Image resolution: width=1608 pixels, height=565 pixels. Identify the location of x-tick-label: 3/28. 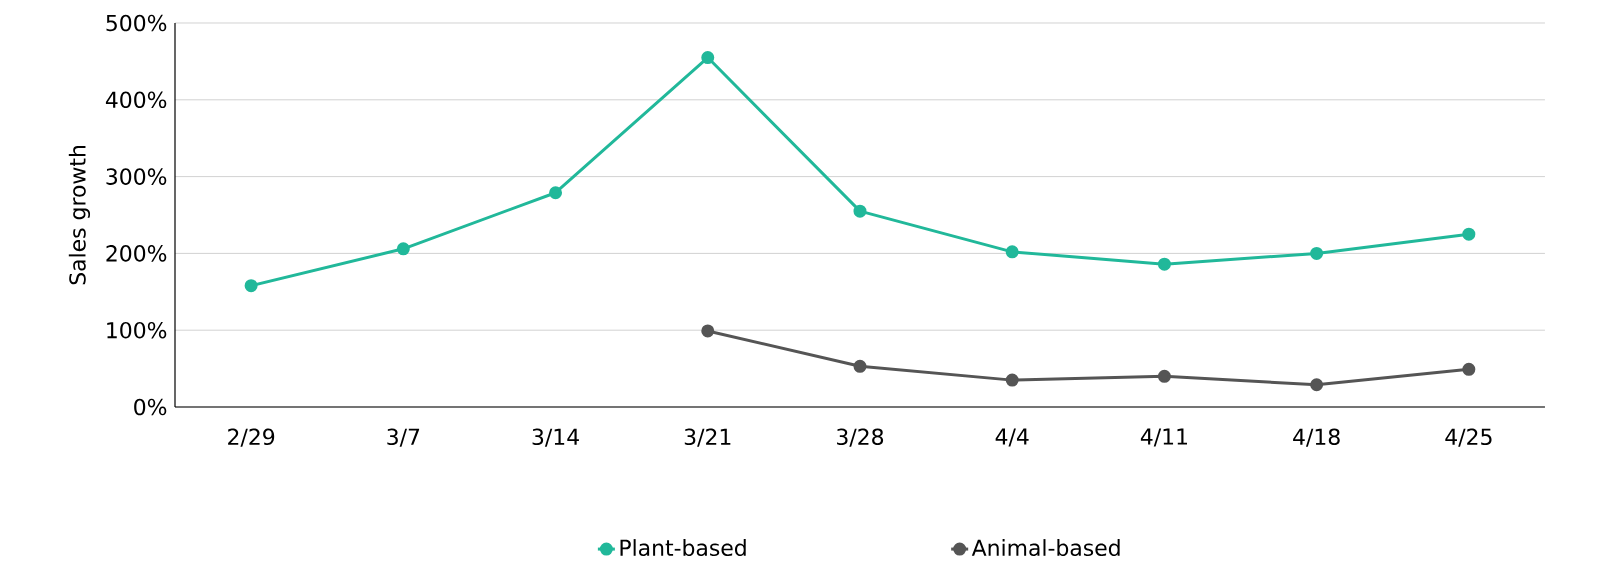
(860, 437).